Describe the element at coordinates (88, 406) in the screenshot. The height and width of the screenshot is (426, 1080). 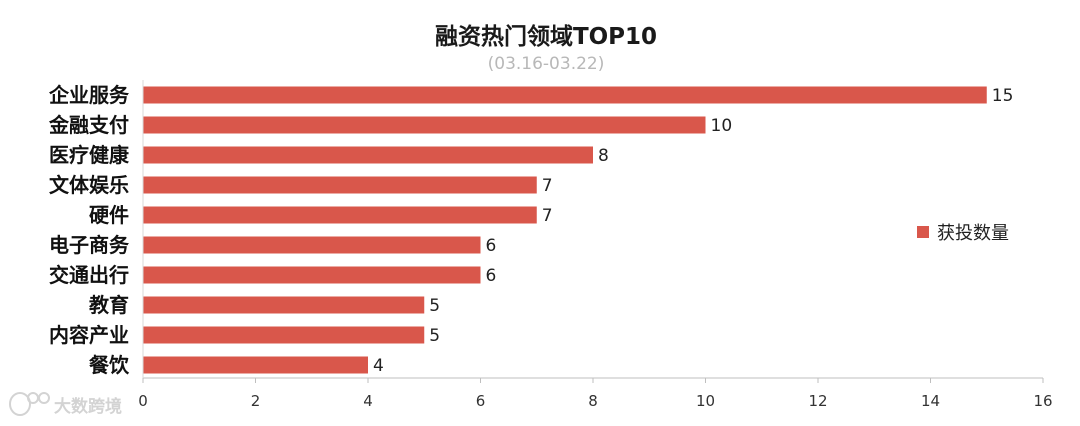
I see `watermark-text: 大数跨境` at that location.